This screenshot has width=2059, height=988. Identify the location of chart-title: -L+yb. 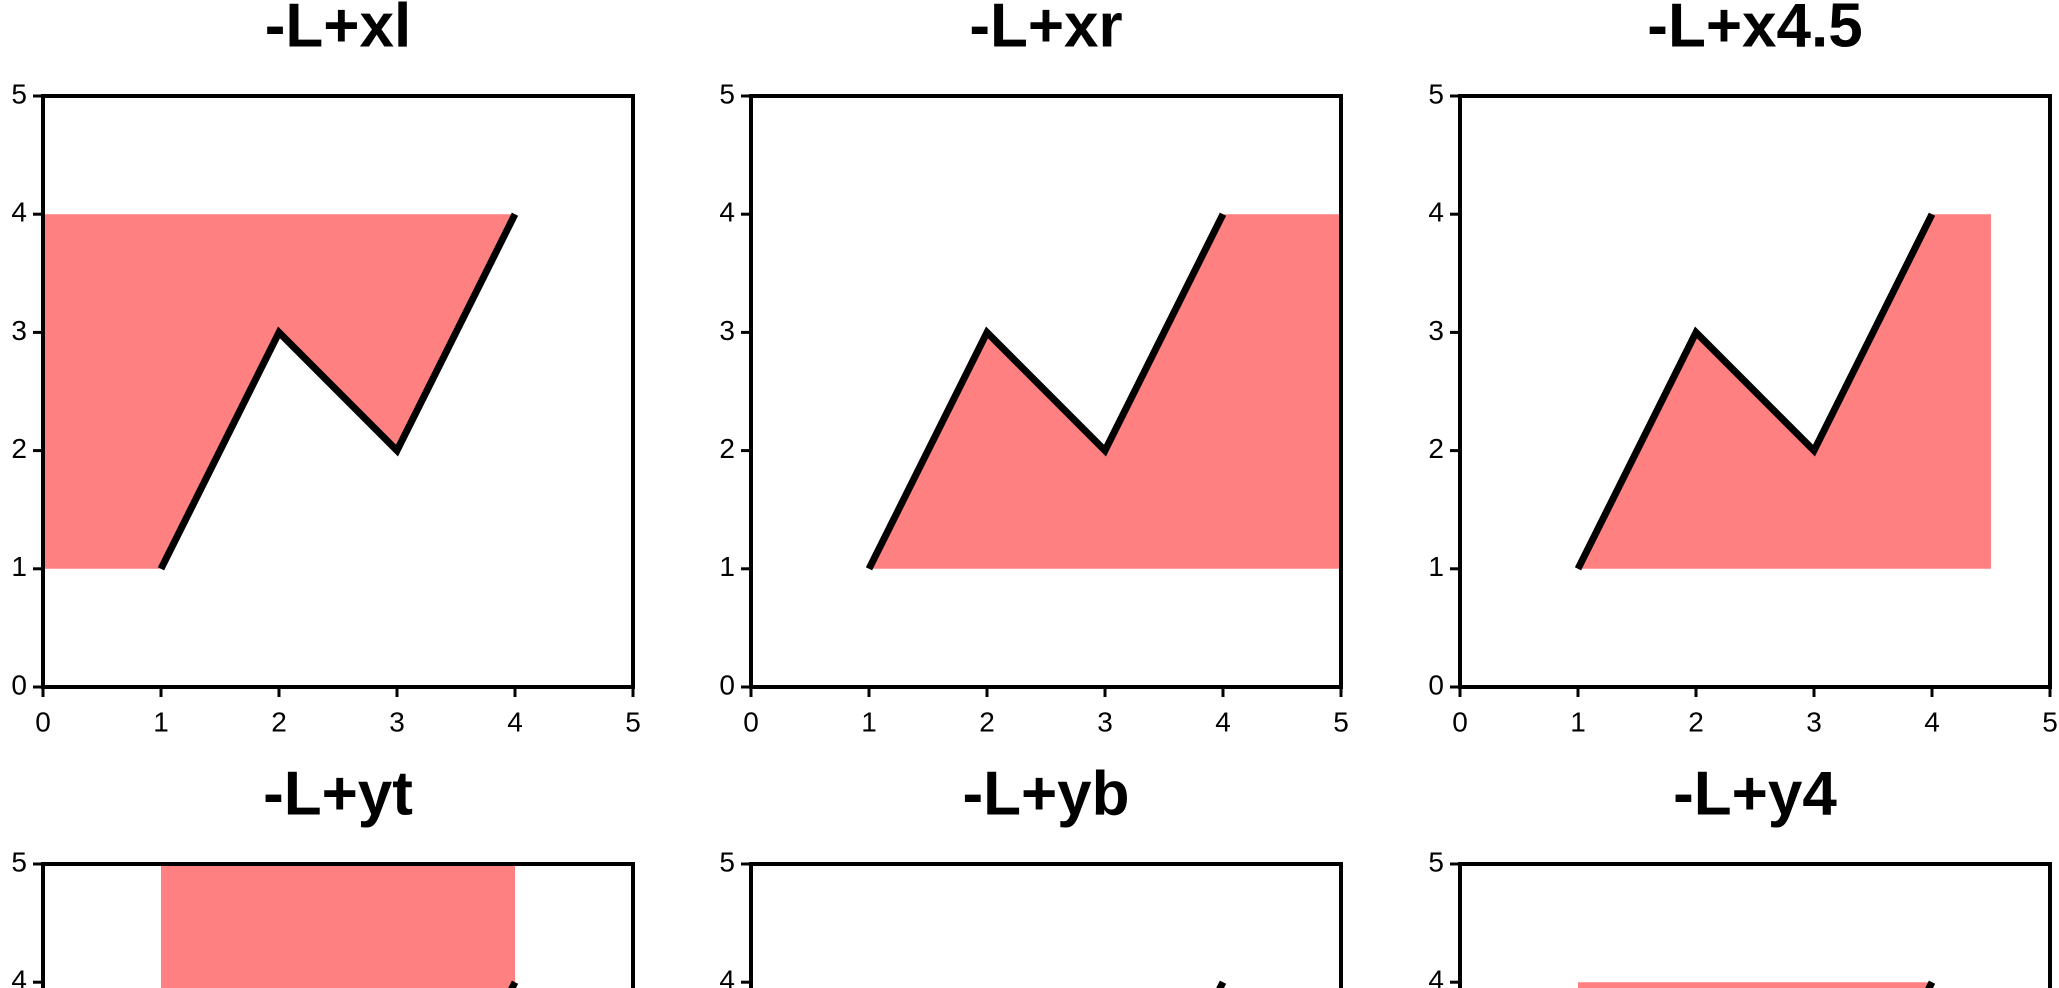
(1045, 793).